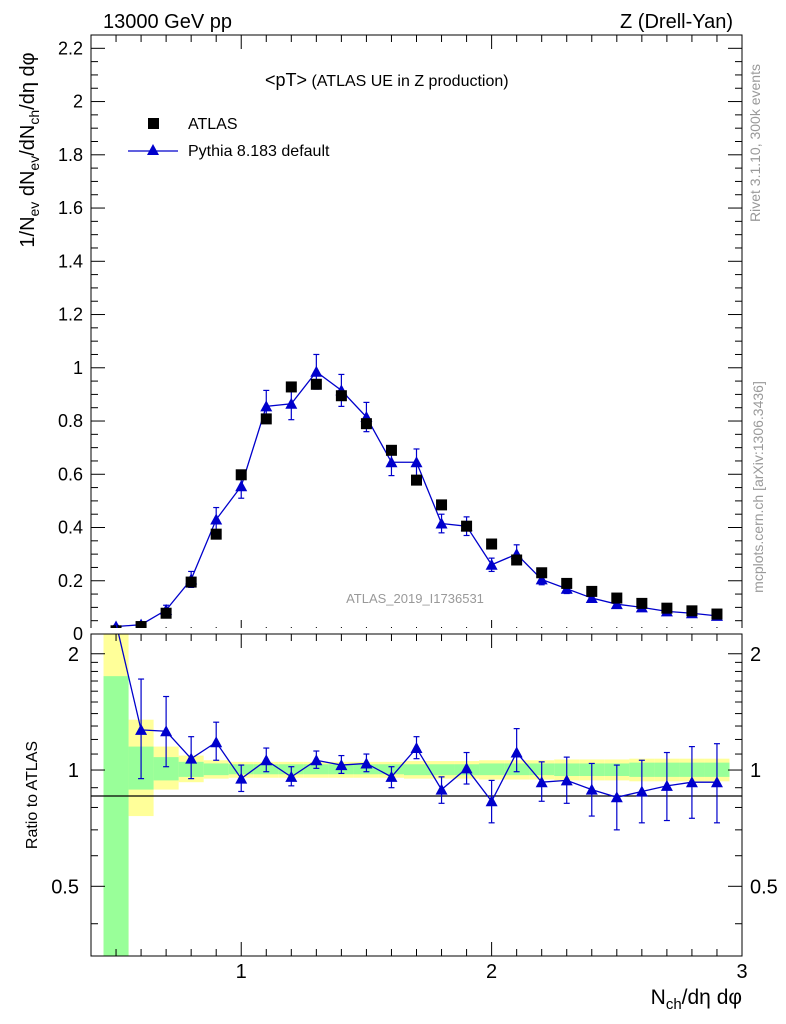 The image size is (786, 1024). Describe the element at coordinates (70, 315) in the screenshot. I see `main-y-tick-label: 1.2` at that location.